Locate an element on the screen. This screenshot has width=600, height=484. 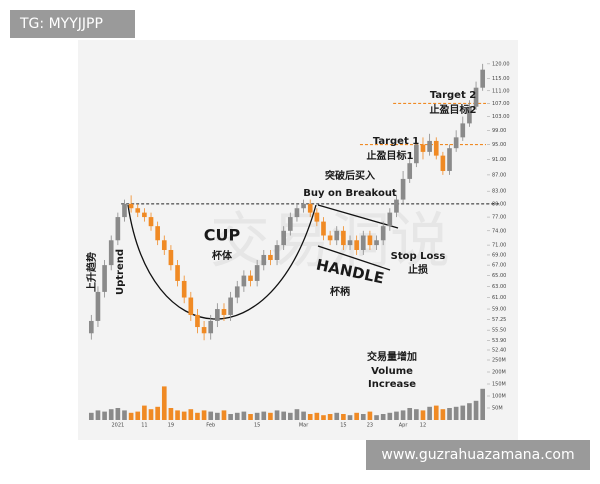
y-tick-label: 59.00 is located at coordinates (499, 310).